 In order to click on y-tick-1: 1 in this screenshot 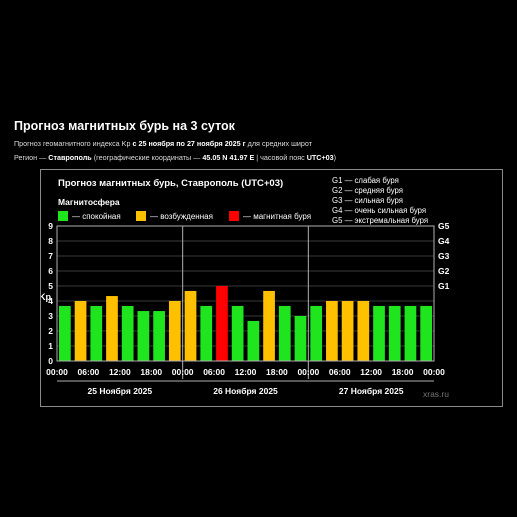, I will do `click(50, 346)`.